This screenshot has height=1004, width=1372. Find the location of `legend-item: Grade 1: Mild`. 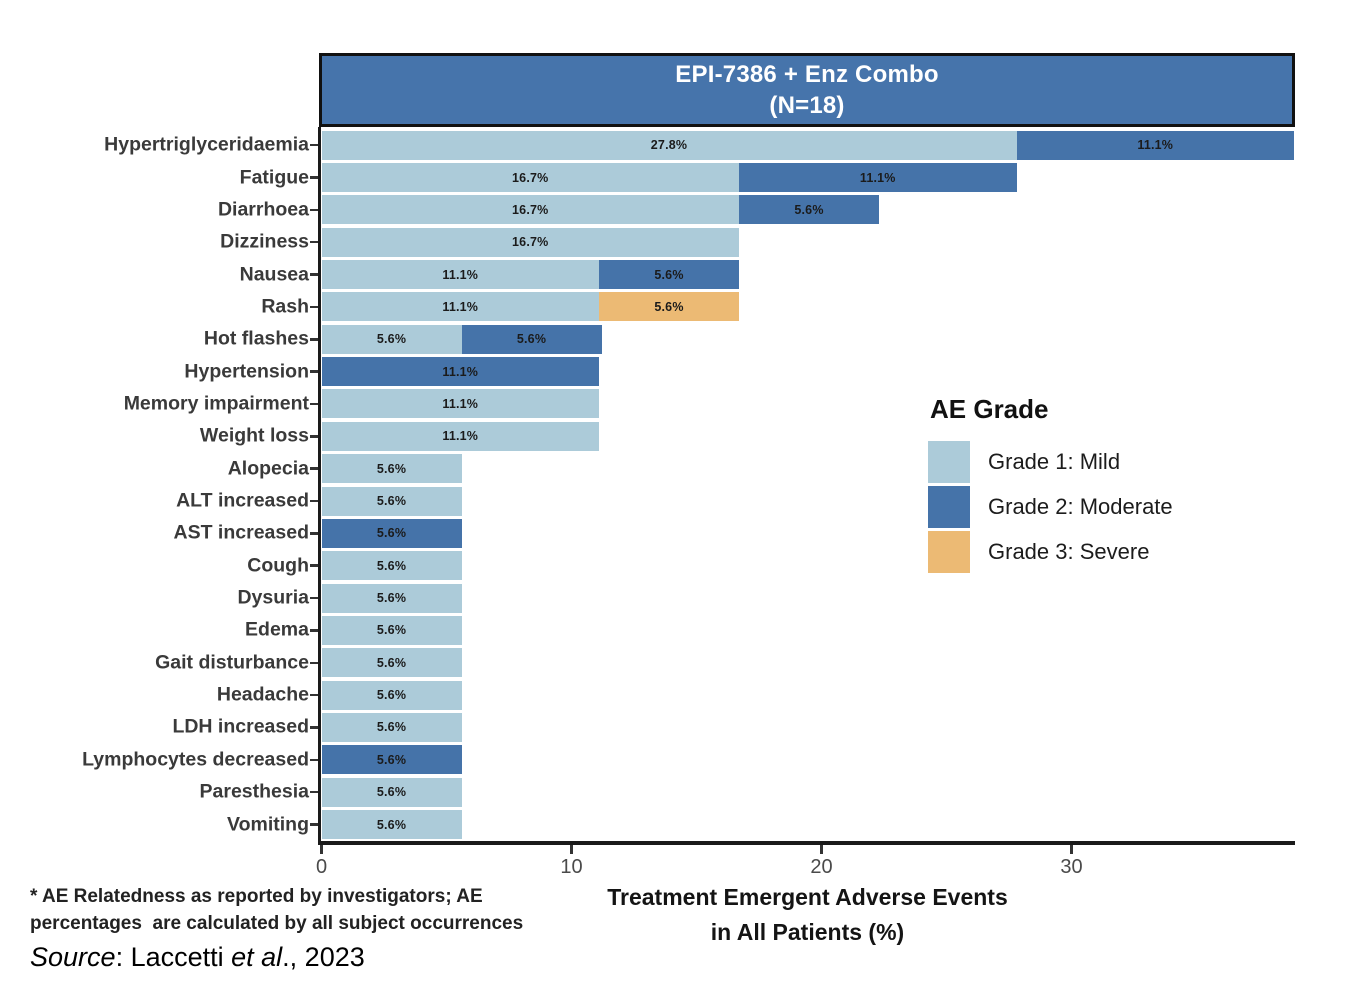

legend-item: Grade 1: Mild is located at coordinates (1050, 462).